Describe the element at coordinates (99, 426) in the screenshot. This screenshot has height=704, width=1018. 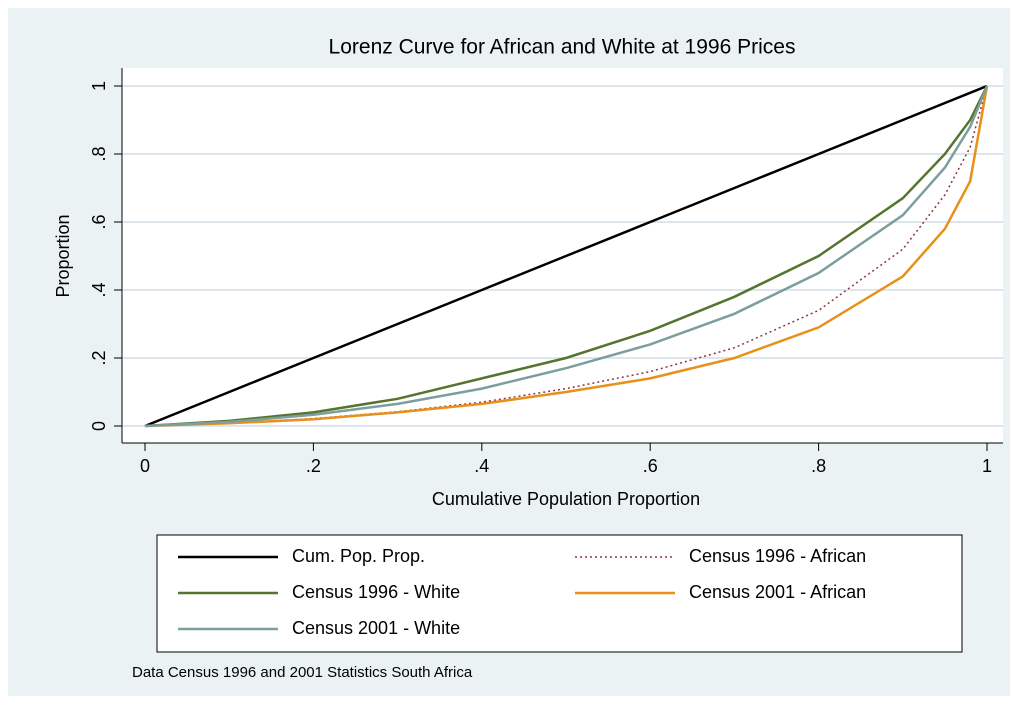
I see `y-tick-label: 0` at that location.